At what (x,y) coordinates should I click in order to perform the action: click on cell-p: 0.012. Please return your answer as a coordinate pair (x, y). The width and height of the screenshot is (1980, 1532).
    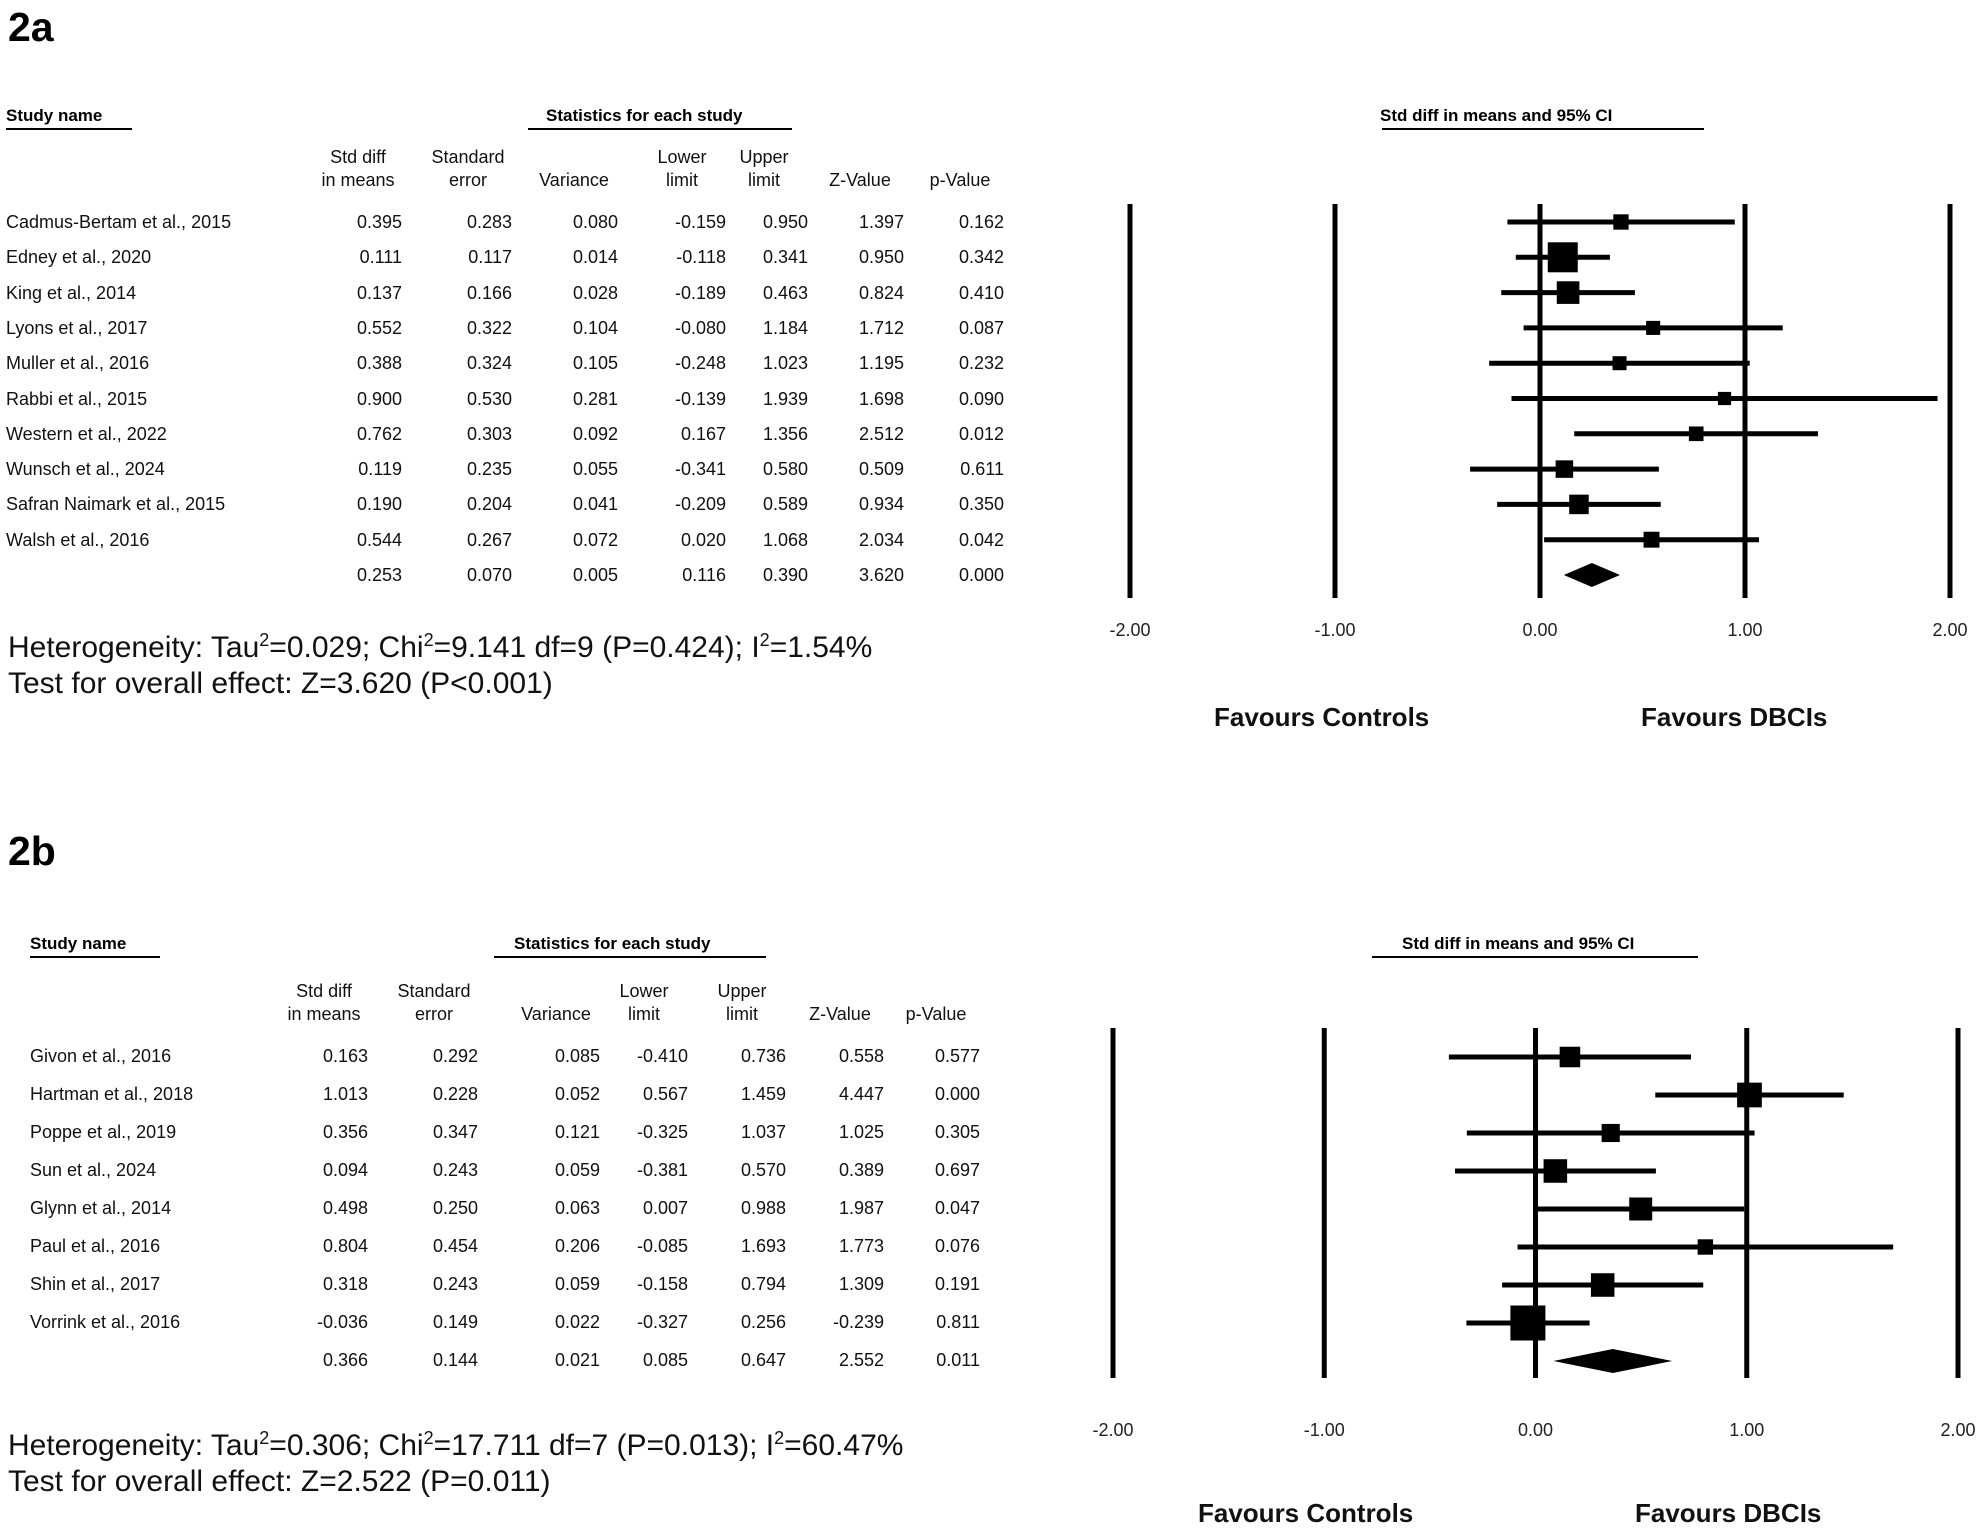
    Looking at the image, I should click on (981, 433).